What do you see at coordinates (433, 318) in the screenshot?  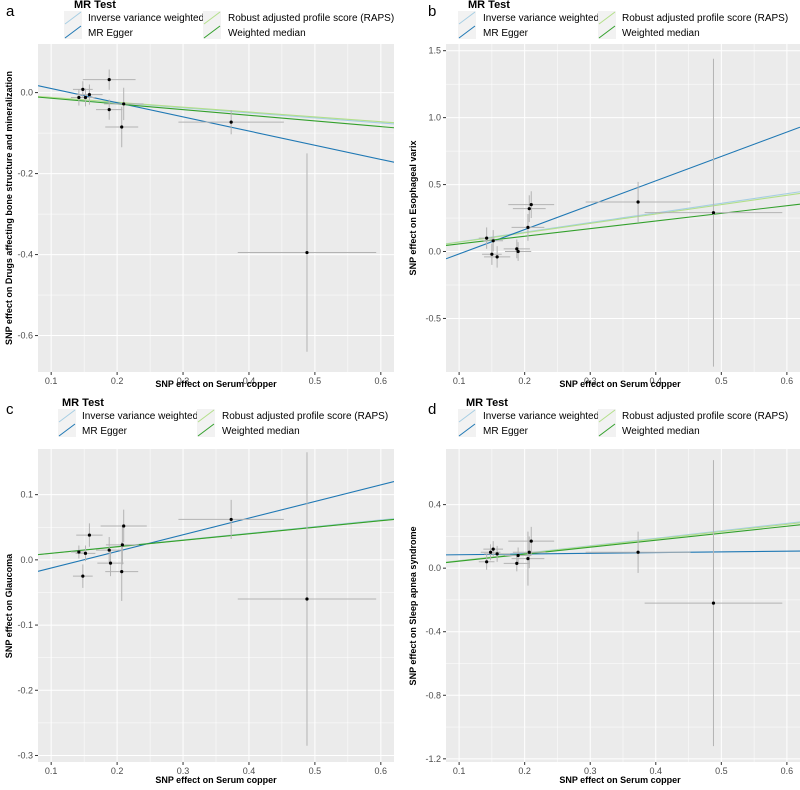 I see `y-tick-label: -0.5` at bounding box center [433, 318].